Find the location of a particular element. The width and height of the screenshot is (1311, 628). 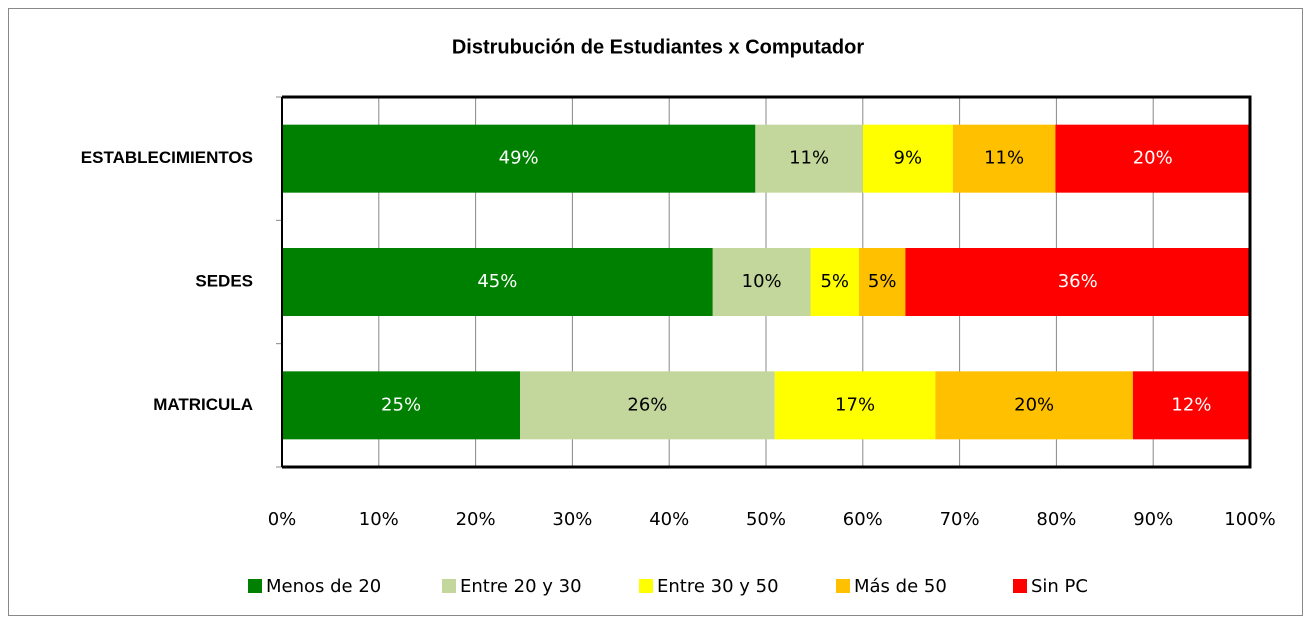

legend-label: Menos de 20 is located at coordinates (323, 586).